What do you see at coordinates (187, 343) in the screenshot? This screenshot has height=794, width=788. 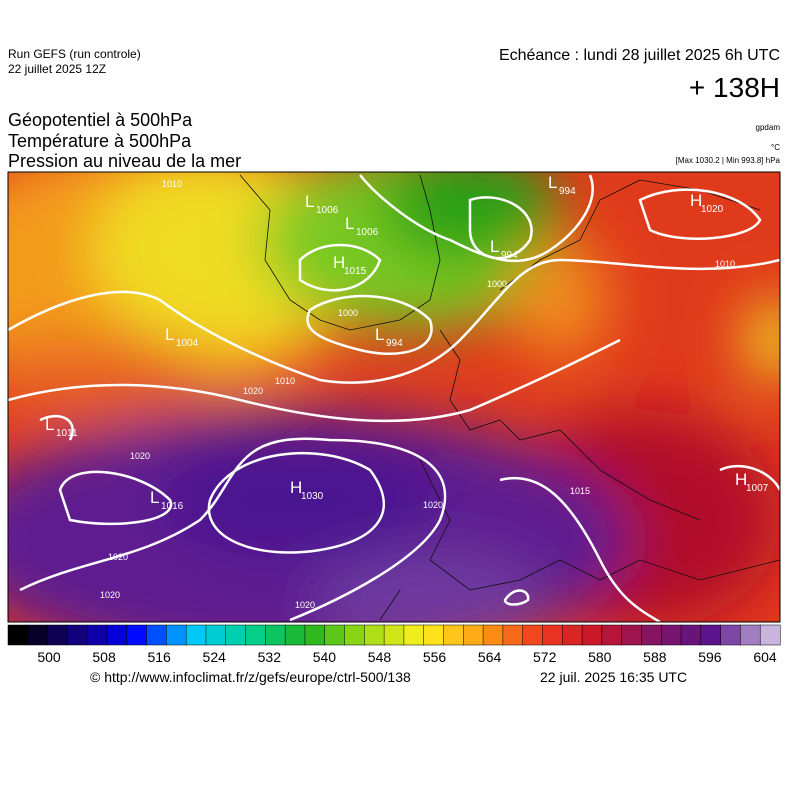 I see `center-pressure: 1004` at bounding box center [187, 343].